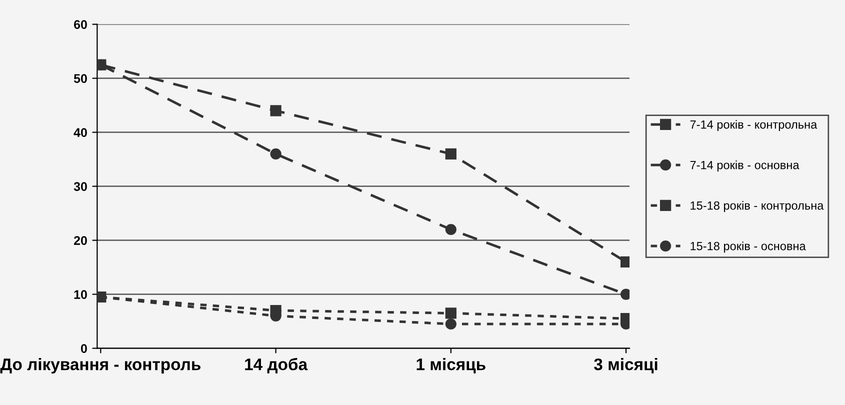  What do you see at coordinates (626, 366) in the screenshot?
I see `x-tick-label: 3 місяці` at bounding box center [626, 366].